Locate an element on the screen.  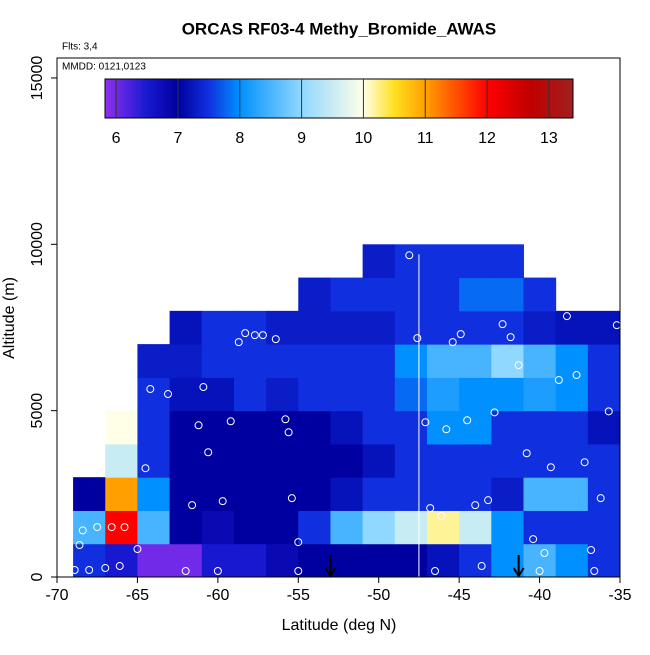
y-tick-label: 15000 is located at coordinates (37, 78).